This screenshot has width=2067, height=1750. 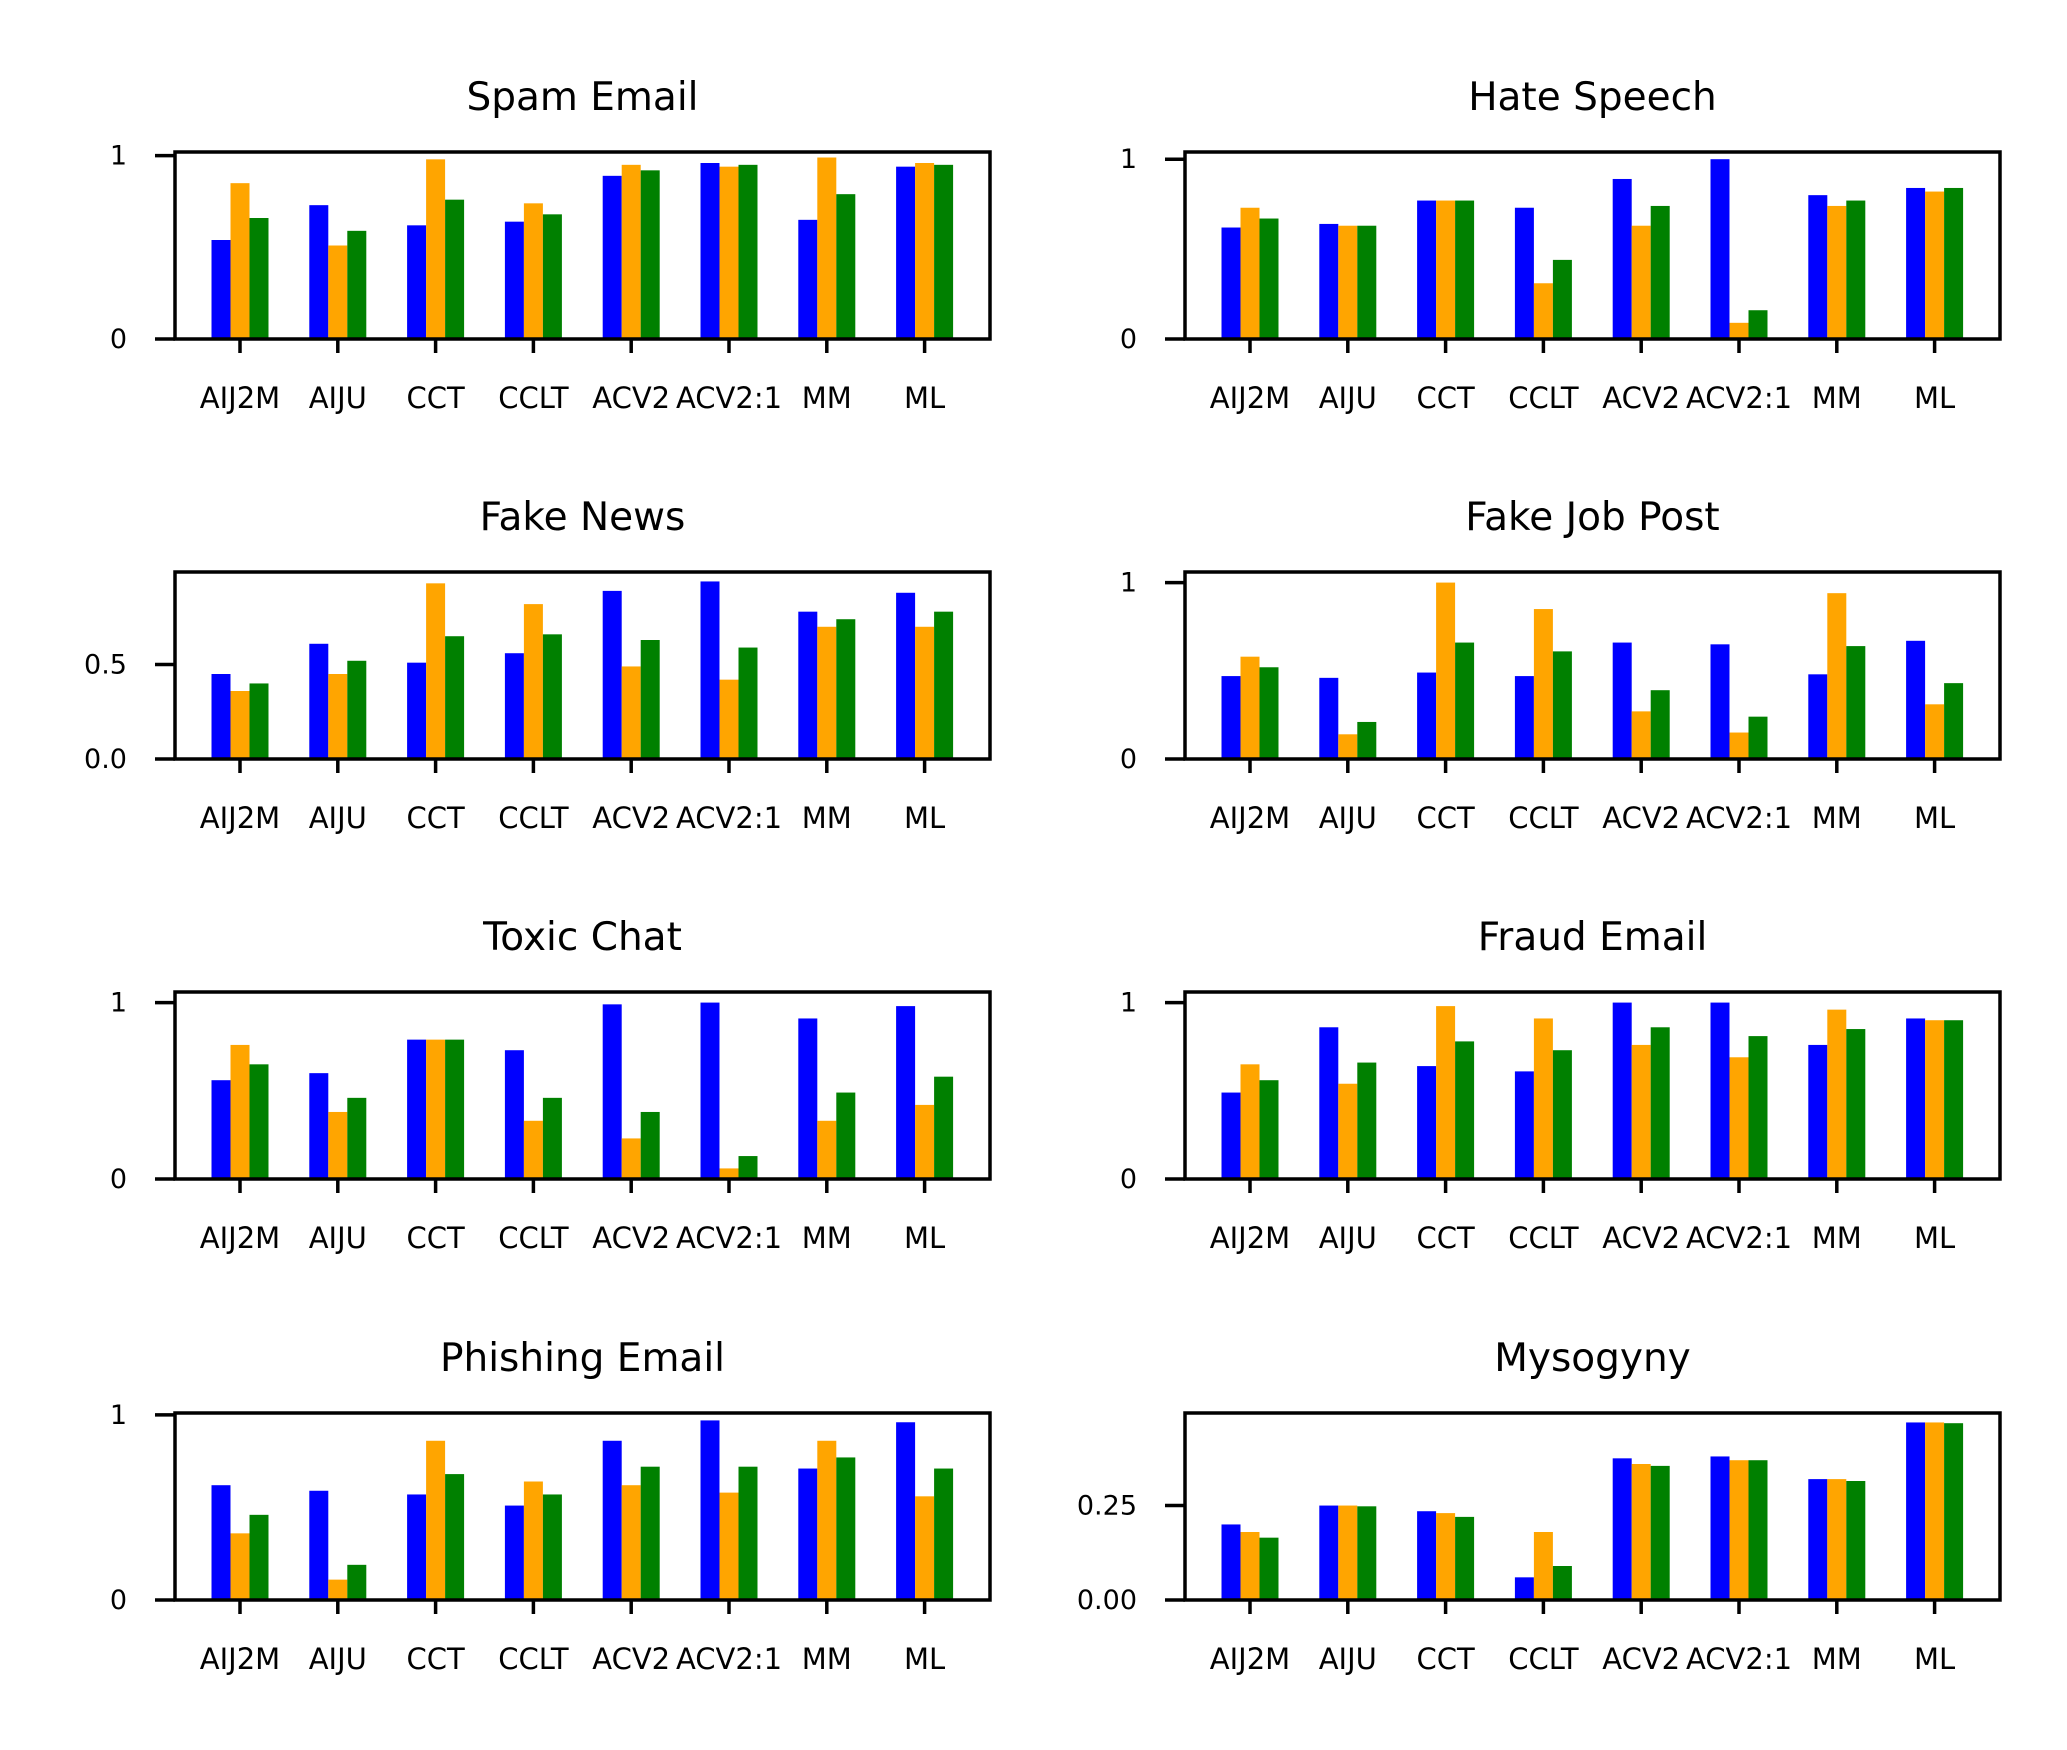 What do you see at coordinates (1128, 159) in the screenshot?
I see `y-tick-label: 1` at bounding box center [1128, 159].